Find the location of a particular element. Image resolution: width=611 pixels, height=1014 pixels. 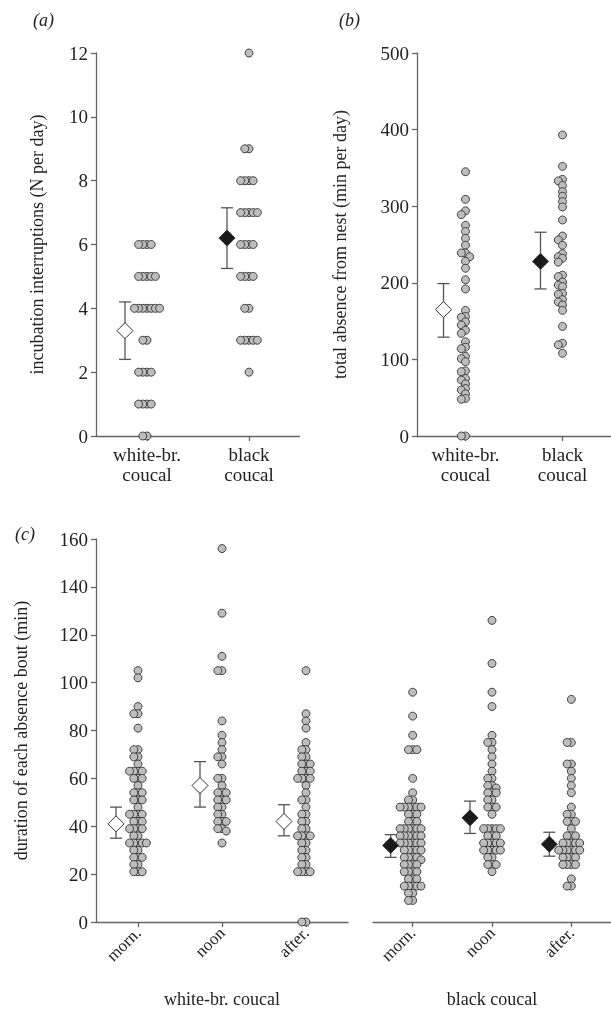

y-tick-label: 300 is located at coordinates (394, 206).